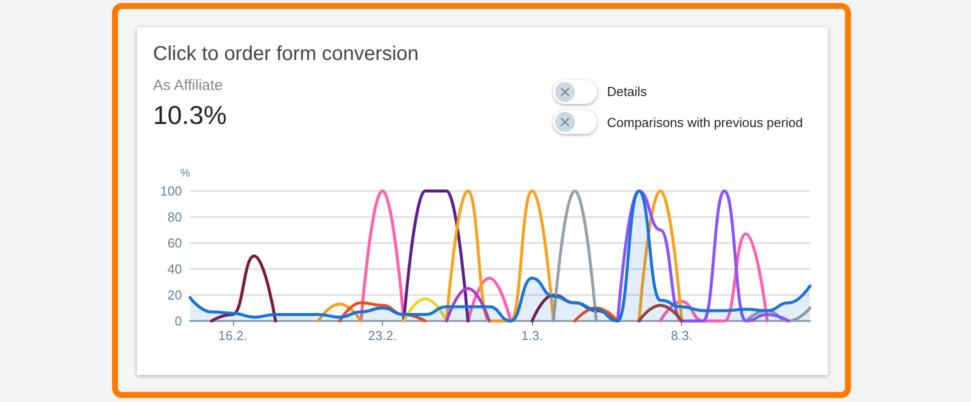 The height and width of the screenshot is (402, 971). What do you see at coordinates (681, 335) in the screenshot?
I see `x-tick-label: 8.3.` at bounding box center [681, 335].